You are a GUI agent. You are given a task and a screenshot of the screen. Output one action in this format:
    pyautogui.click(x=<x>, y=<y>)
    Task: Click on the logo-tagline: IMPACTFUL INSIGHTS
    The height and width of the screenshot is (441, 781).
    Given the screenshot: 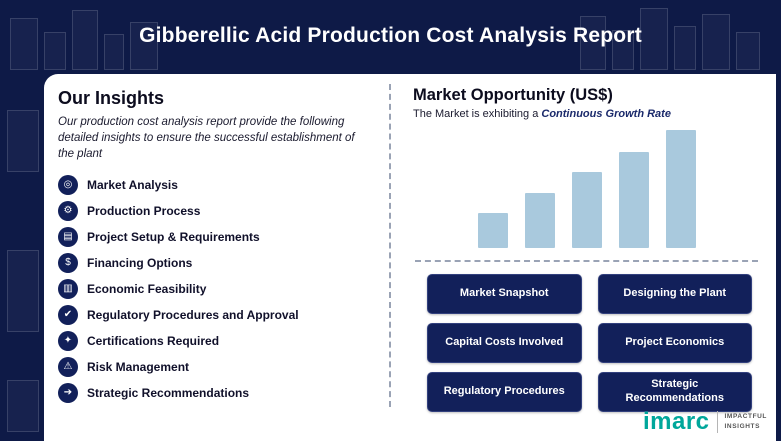 What is the action you would take?
    pyautogui.click(x=745, y=421)
    